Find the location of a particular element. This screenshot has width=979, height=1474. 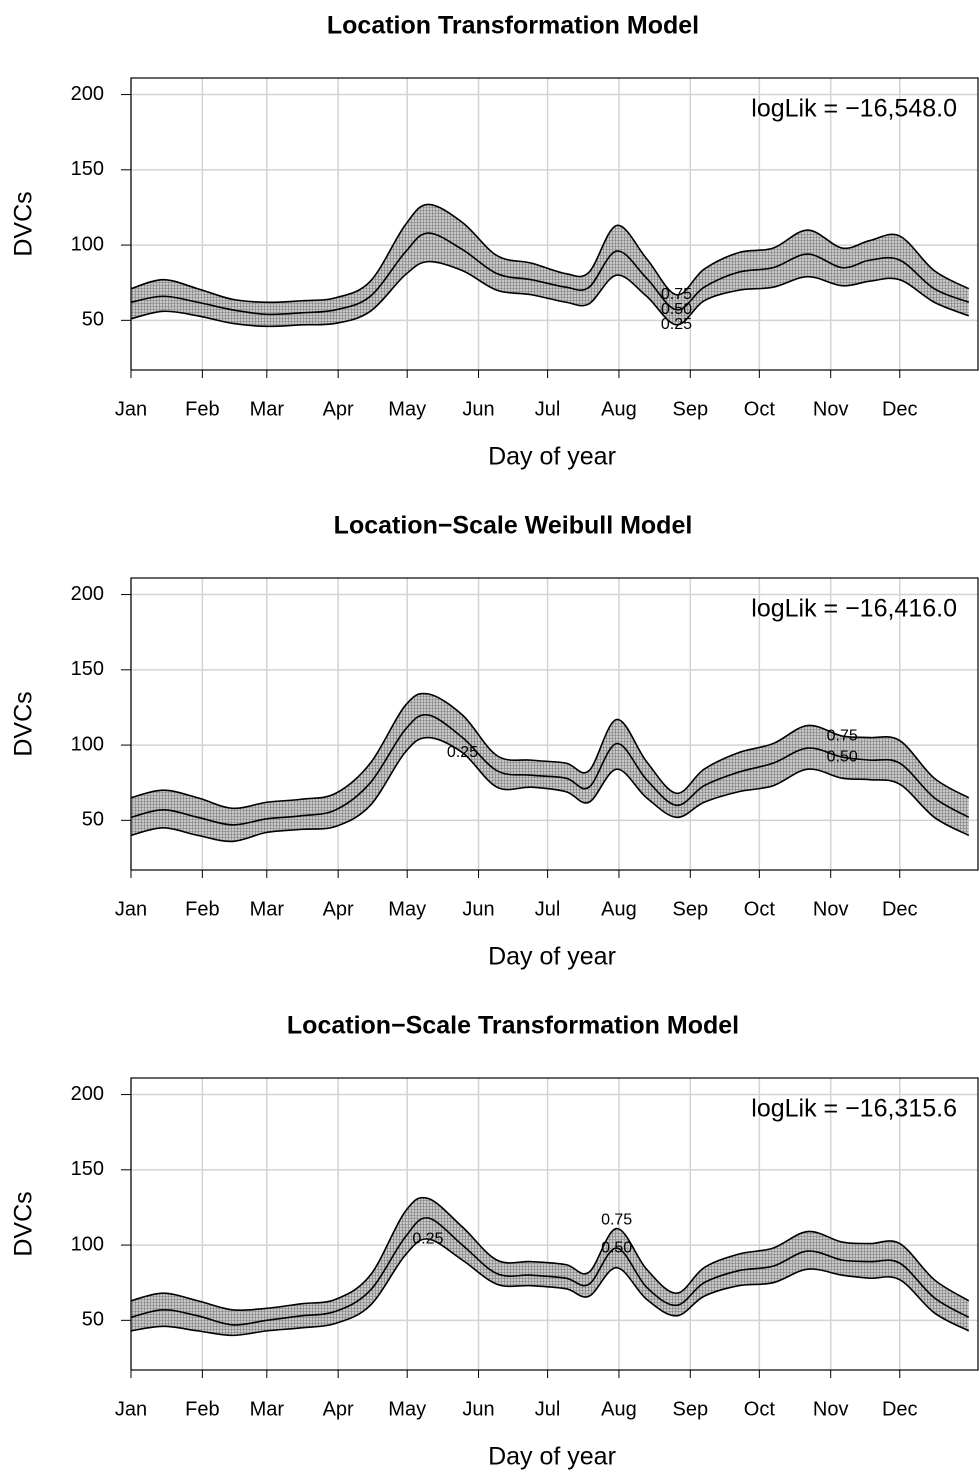

annotation: logLik = −16,548.0 is located at coordinates (854, 109).